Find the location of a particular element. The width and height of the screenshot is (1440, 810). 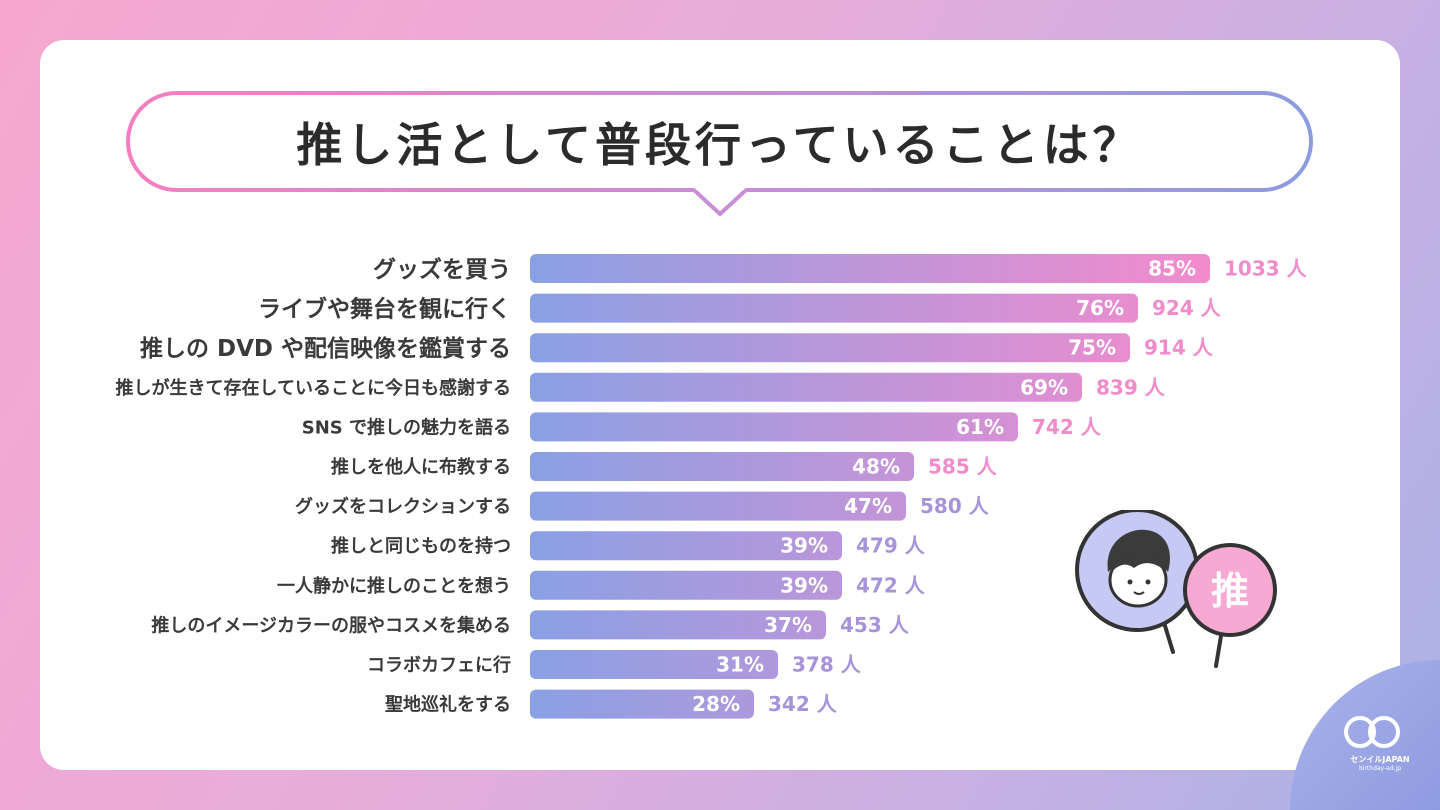

count-label: 453 人 is located at coordinates (875, 625).